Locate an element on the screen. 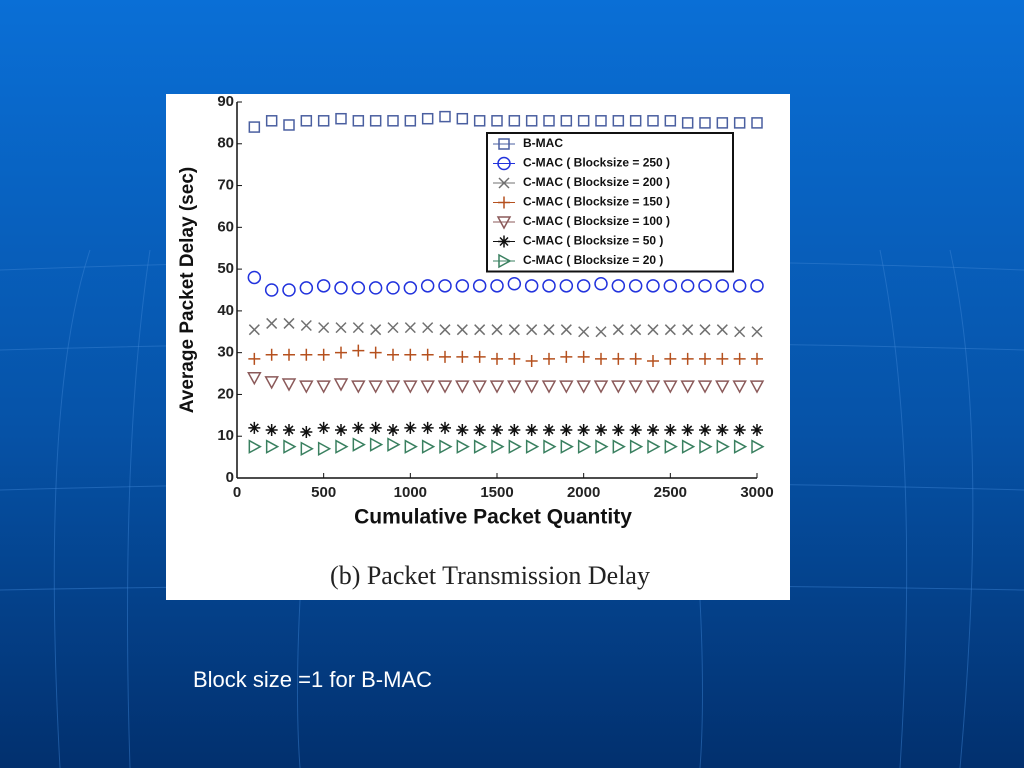  y-tick-label: 20 is located at coordinates (225, 393).